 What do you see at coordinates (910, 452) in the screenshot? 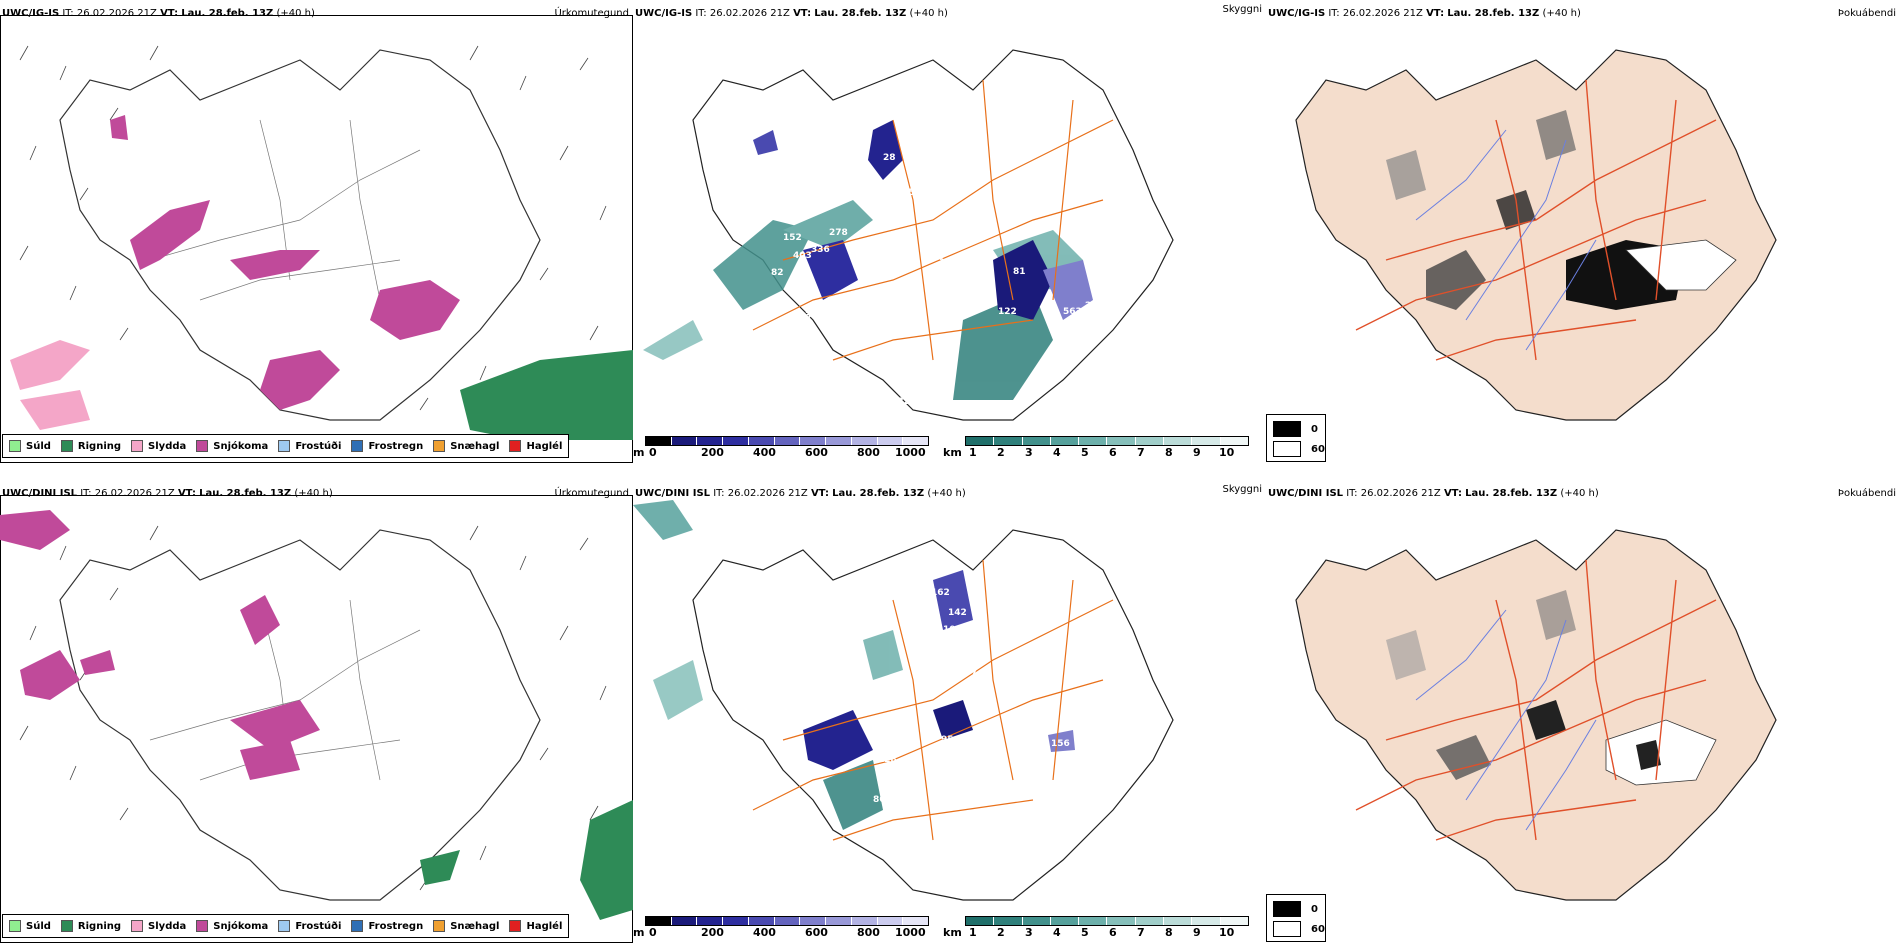
I see `colorbar-tick: 1000` at bounding box center [910, 452].